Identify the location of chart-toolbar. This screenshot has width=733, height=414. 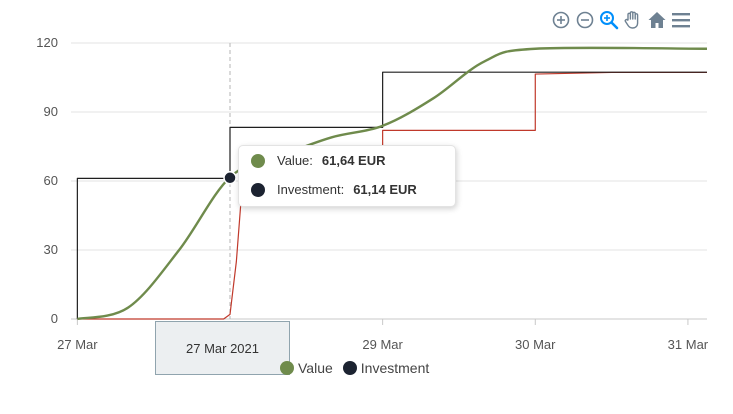
(620, 19).